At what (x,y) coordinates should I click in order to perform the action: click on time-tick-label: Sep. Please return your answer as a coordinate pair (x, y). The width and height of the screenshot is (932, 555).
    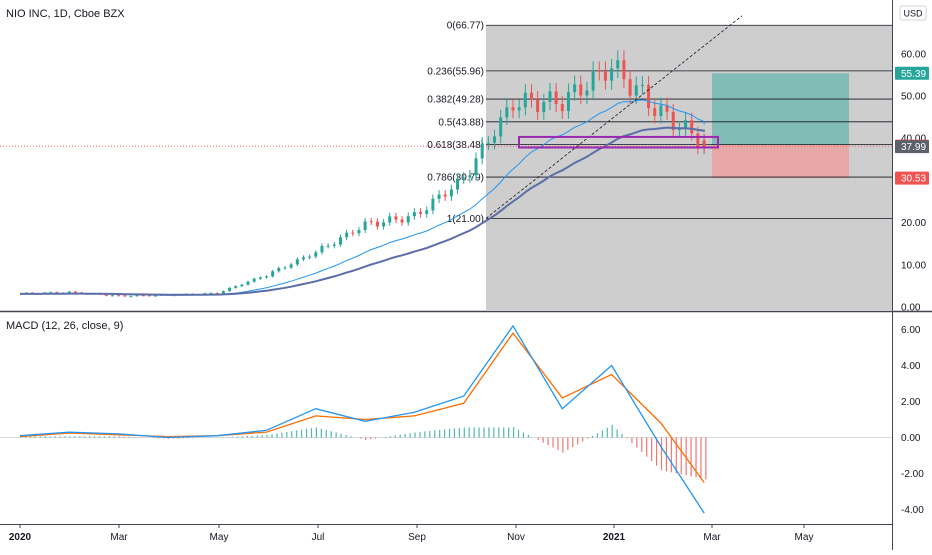
    Looking at the image, I should click on (417, 537).